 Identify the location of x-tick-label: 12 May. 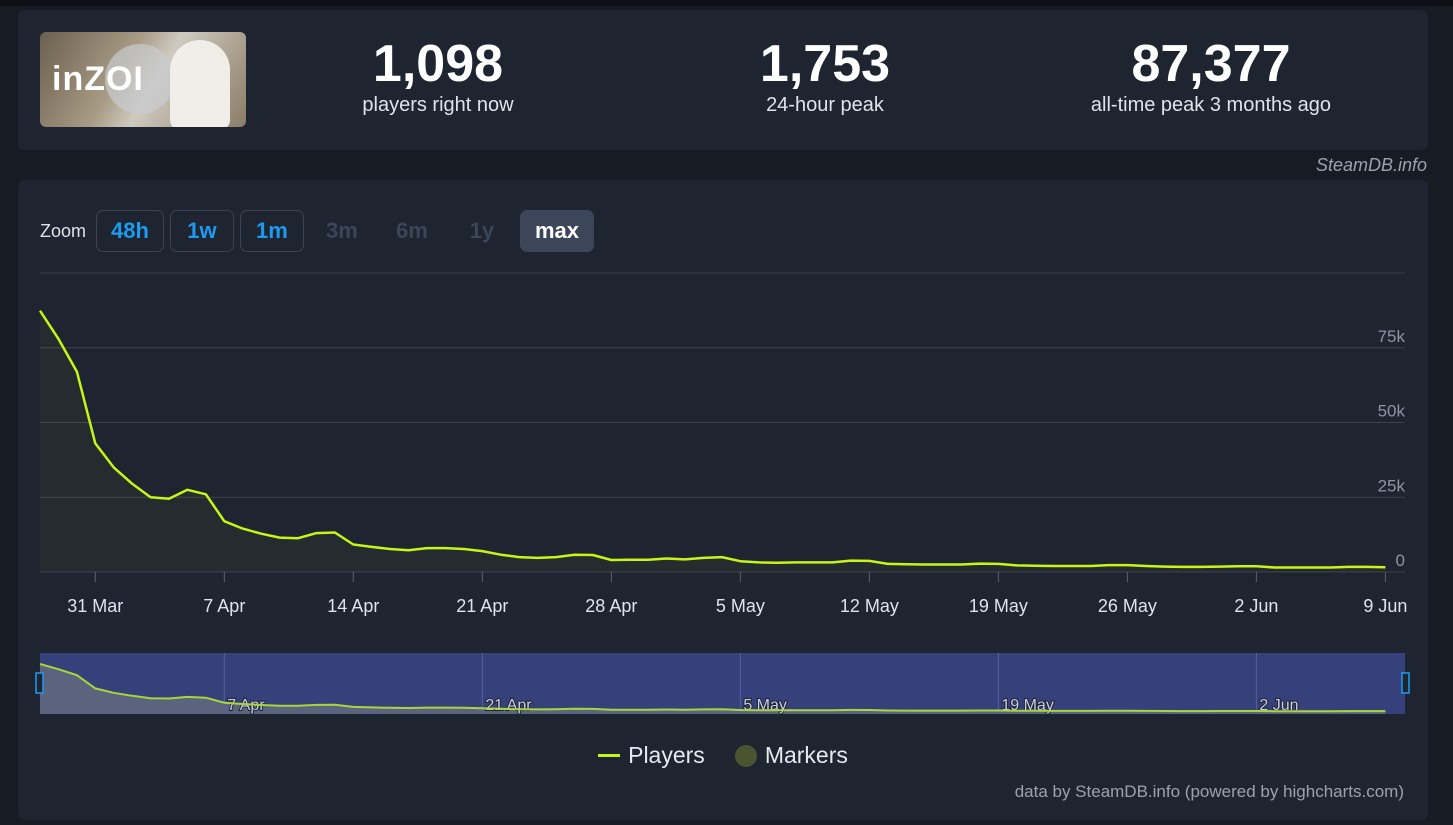
(869, 606).